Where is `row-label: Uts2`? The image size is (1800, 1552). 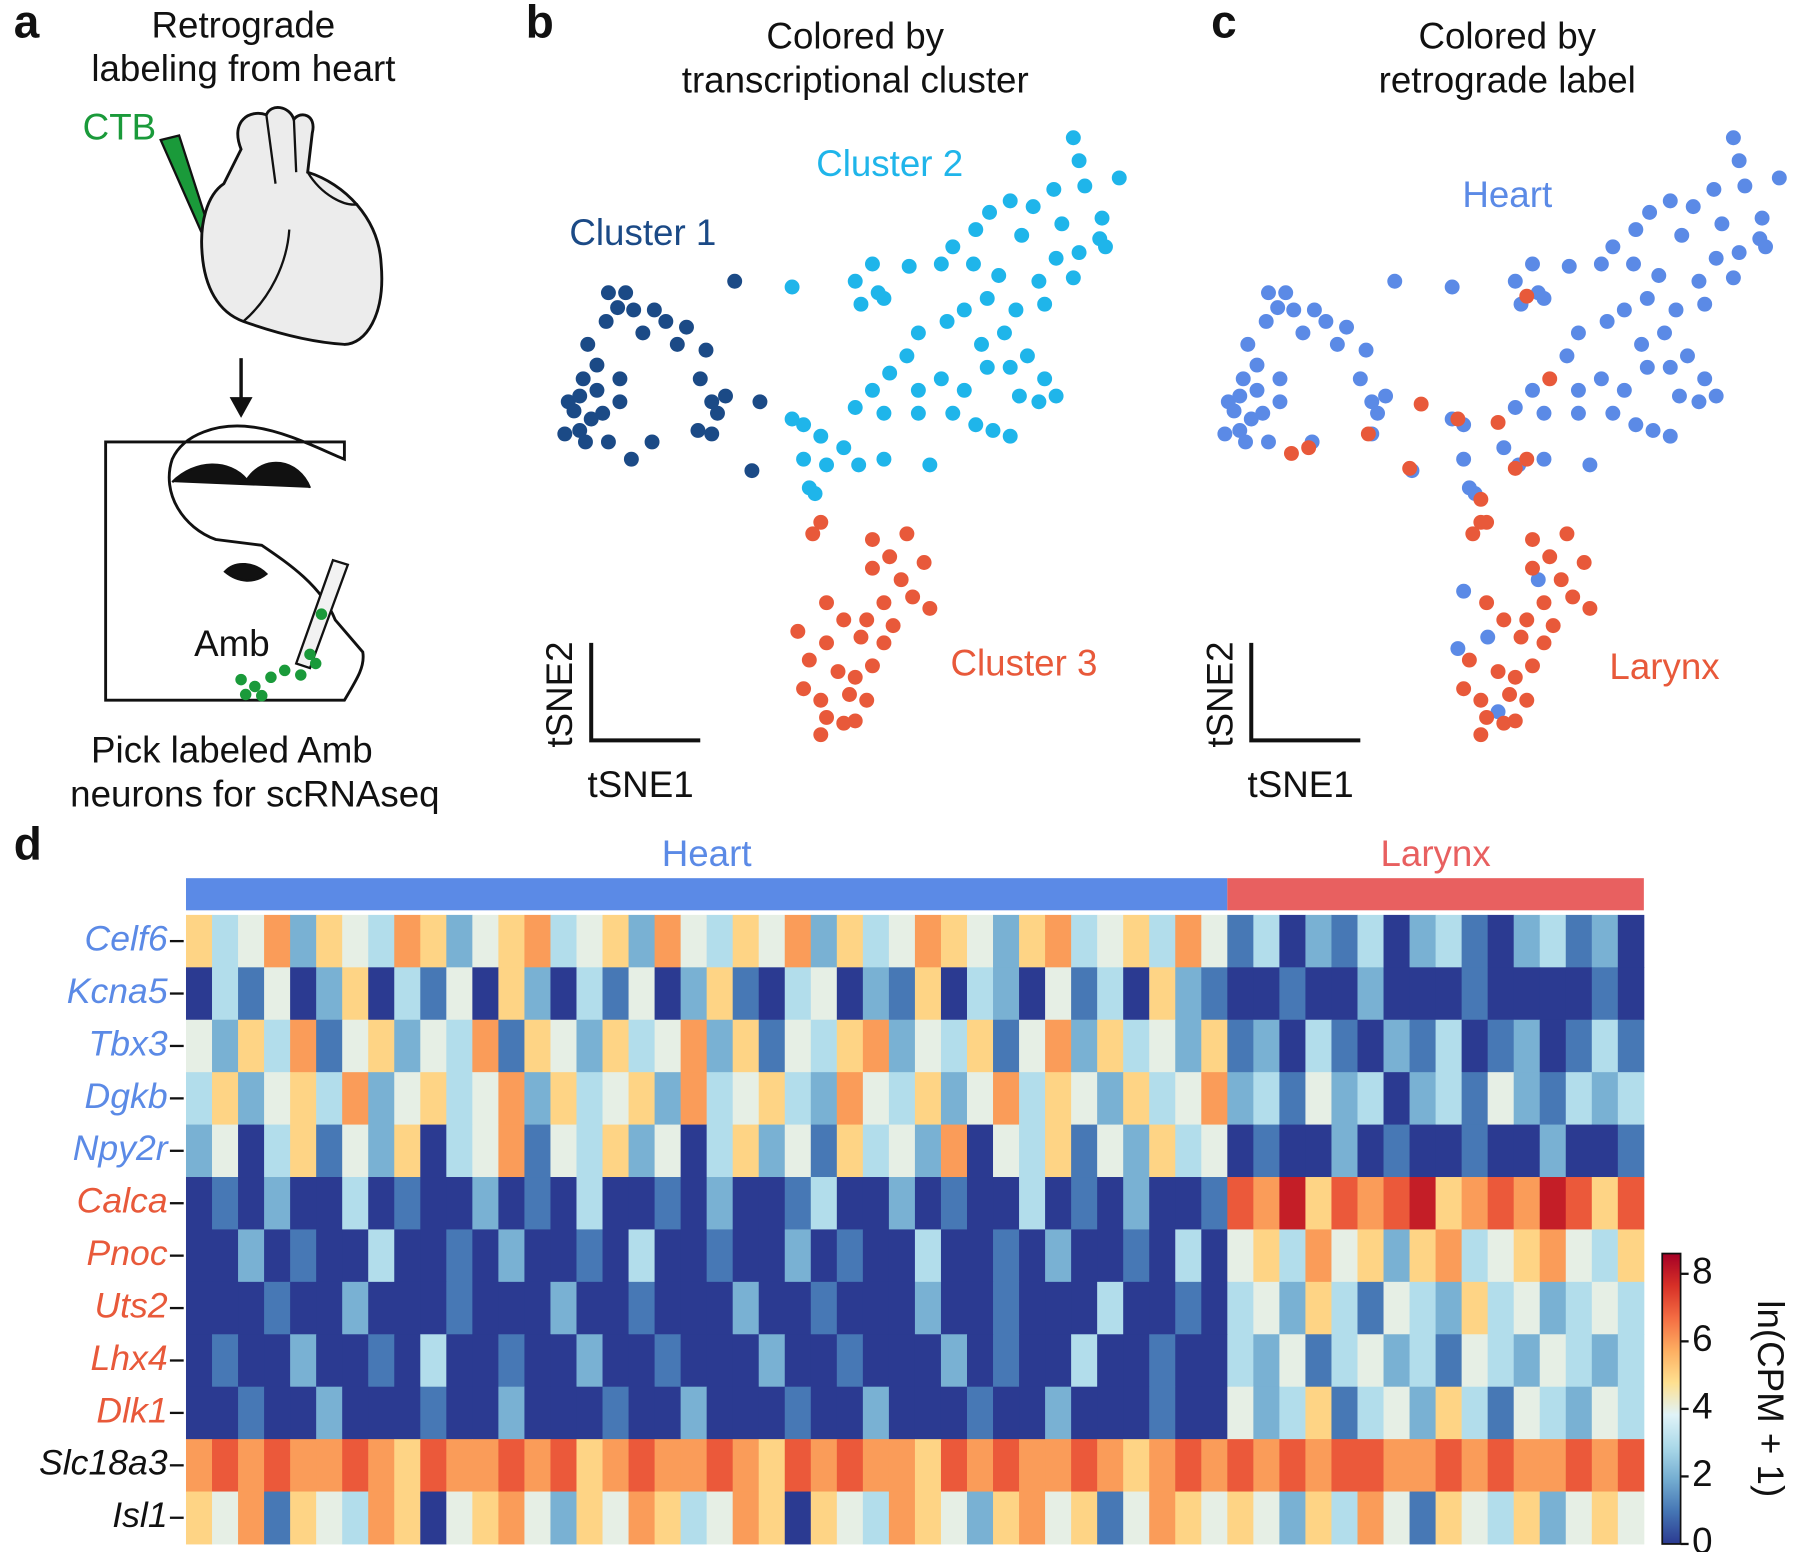 row-label: Uts2 is located at coordinates (130, 1305).